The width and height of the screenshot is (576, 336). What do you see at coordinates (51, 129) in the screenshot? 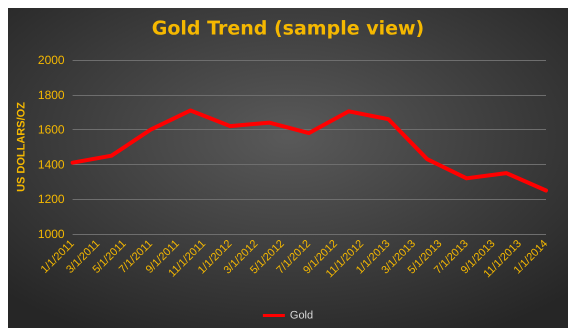
I see `y-tick-label: 1600` at bounding box center [51, 129].